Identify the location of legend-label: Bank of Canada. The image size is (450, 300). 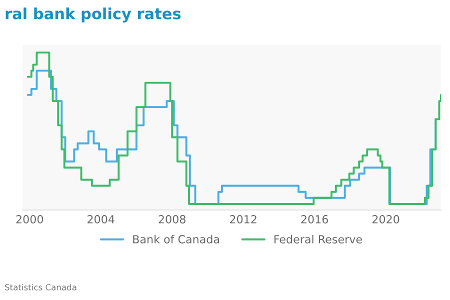
(176, 239).